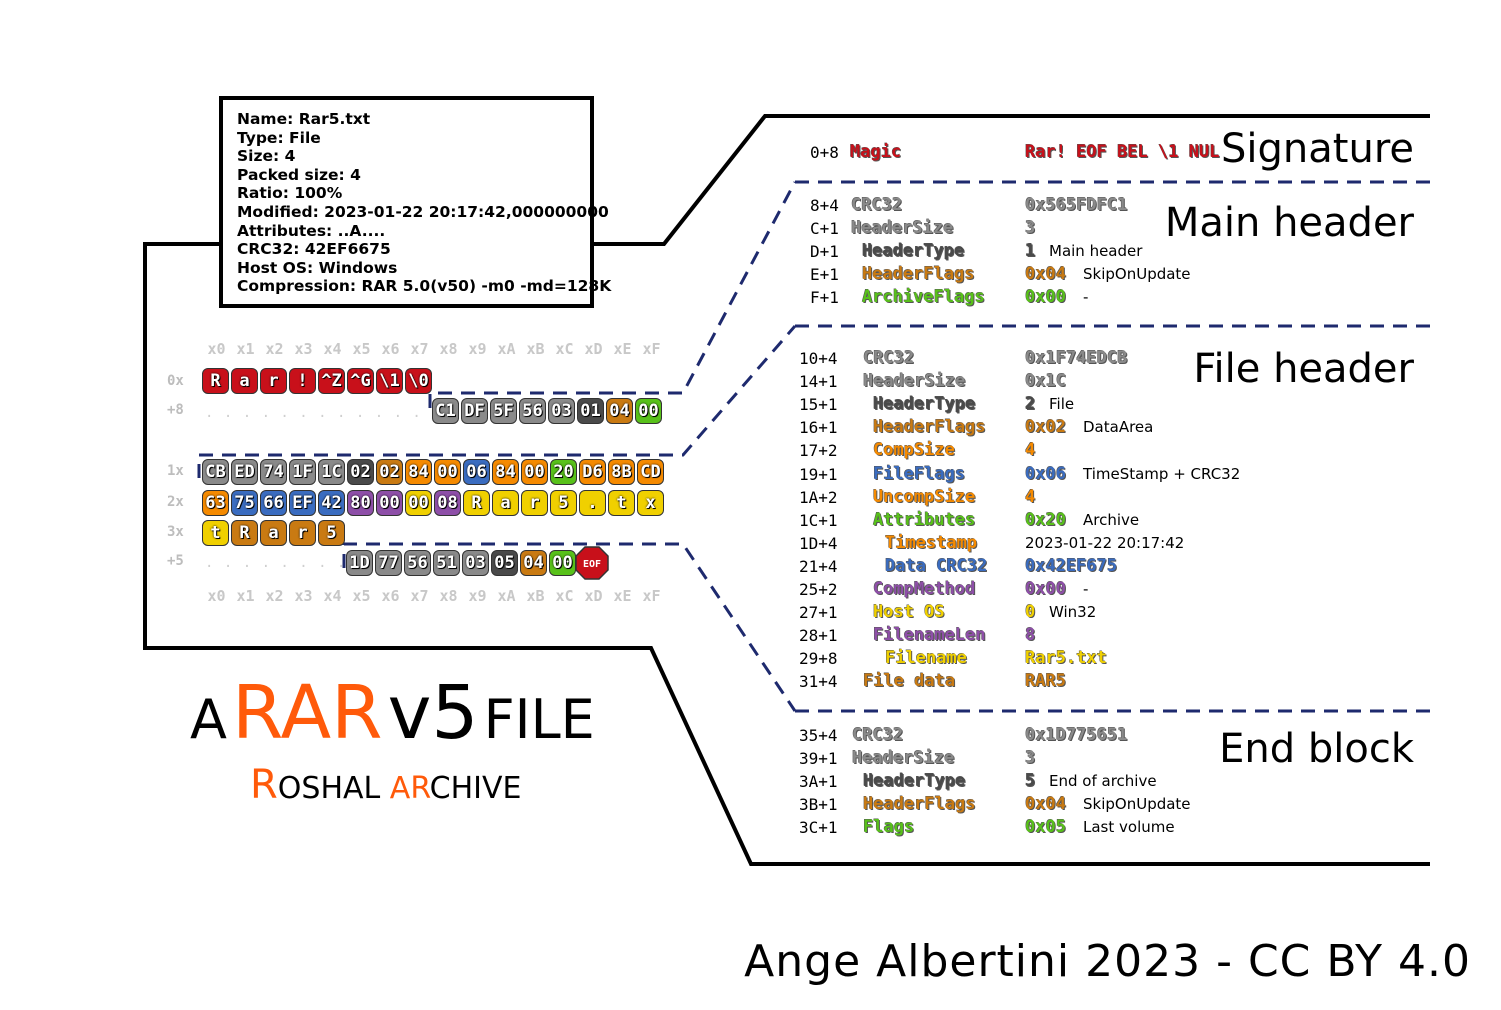 This screenshot has height=1010, width=1501. Describe the element at coordinates (1086, 589) in the screenshot. I see `field-description: -` at that location.